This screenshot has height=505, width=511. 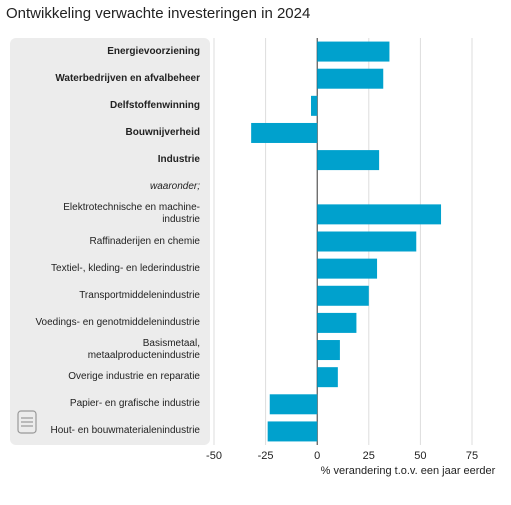 I want to click on x-tick-label: -50, so click(x=214, y=456).